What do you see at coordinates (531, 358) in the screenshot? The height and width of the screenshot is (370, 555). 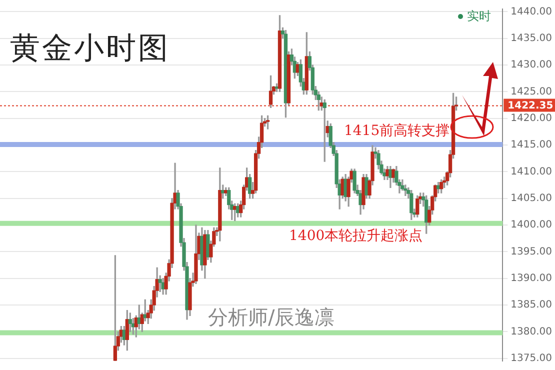 I see `y-tick-label: 1375.00` at bounding box center [531, 358].